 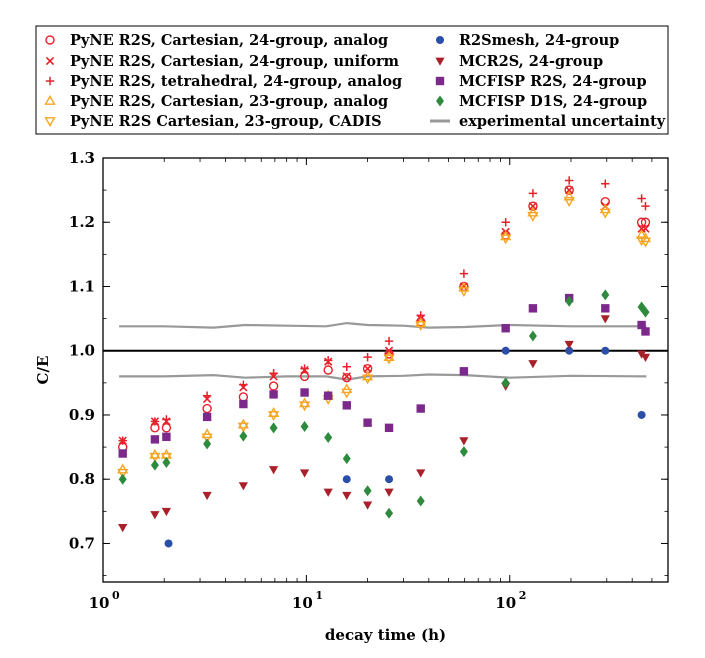 I want to click on legend-label: MCFISP R2S, 24-group, so click(x=553, y=81).